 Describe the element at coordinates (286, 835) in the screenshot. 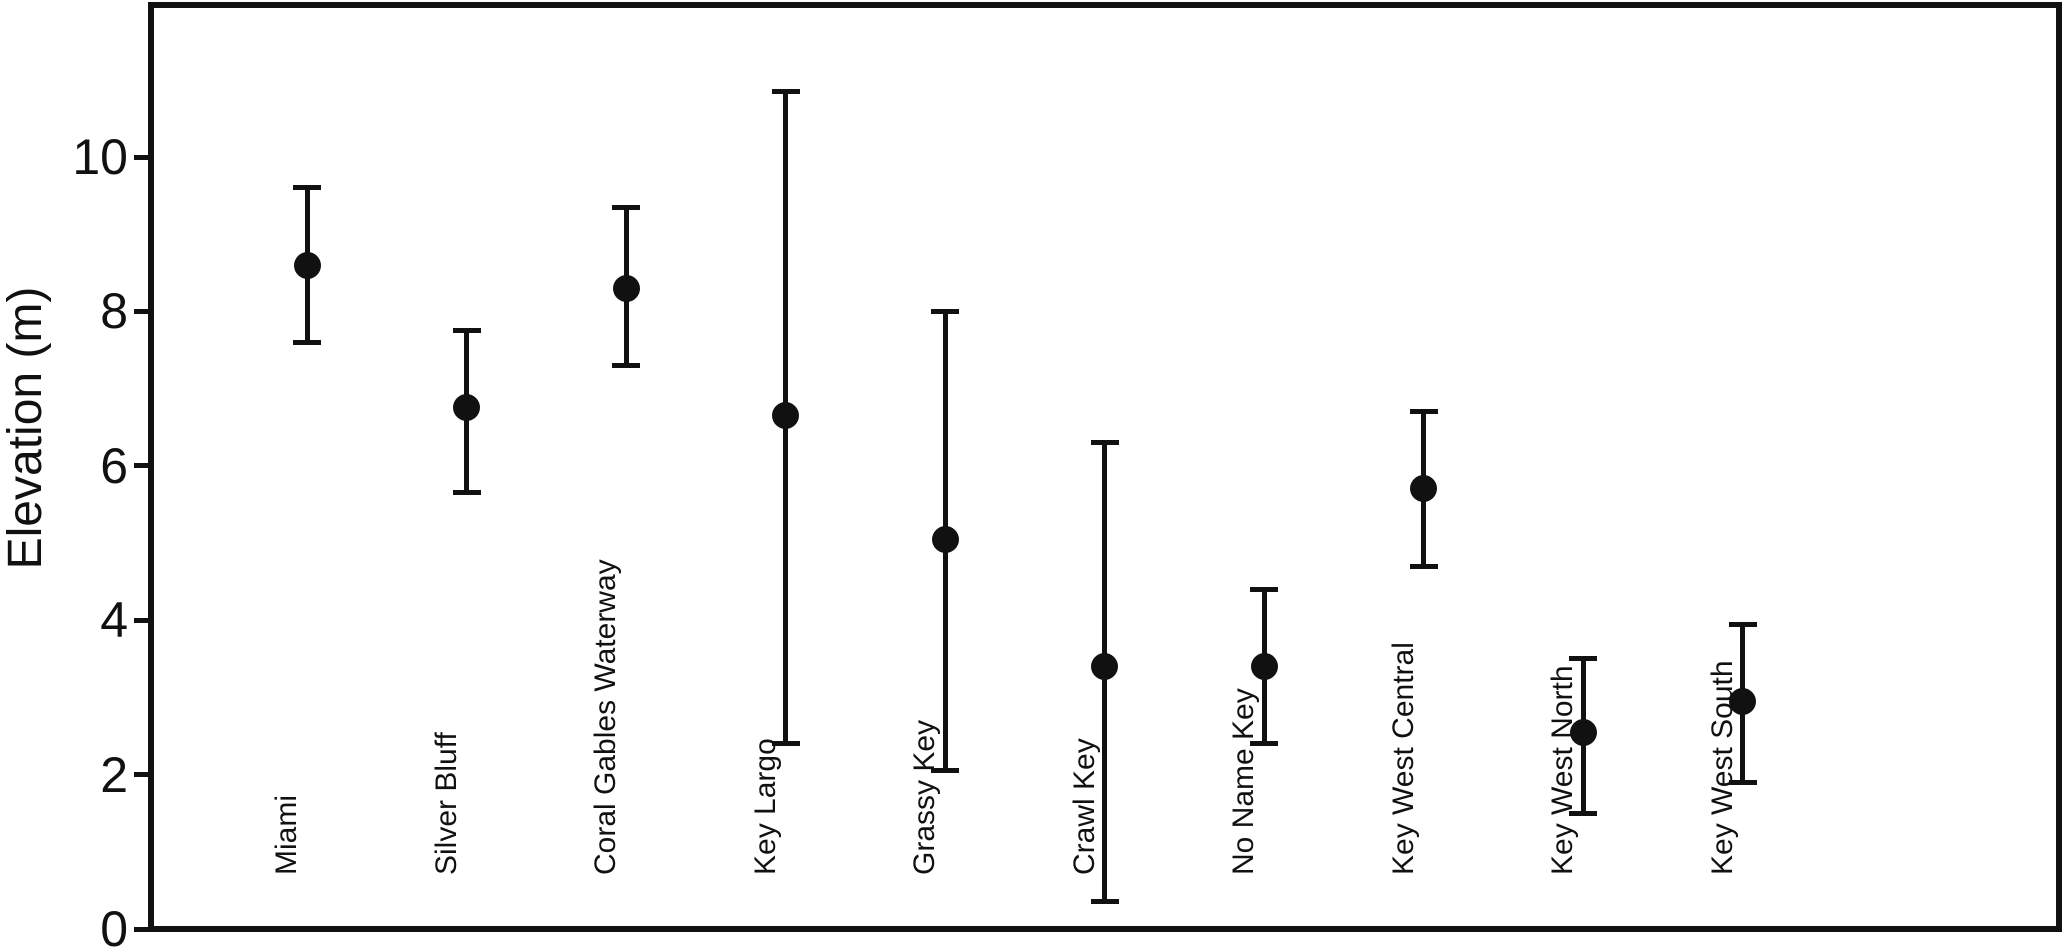

I see `x-category-label: Miami` at that location.